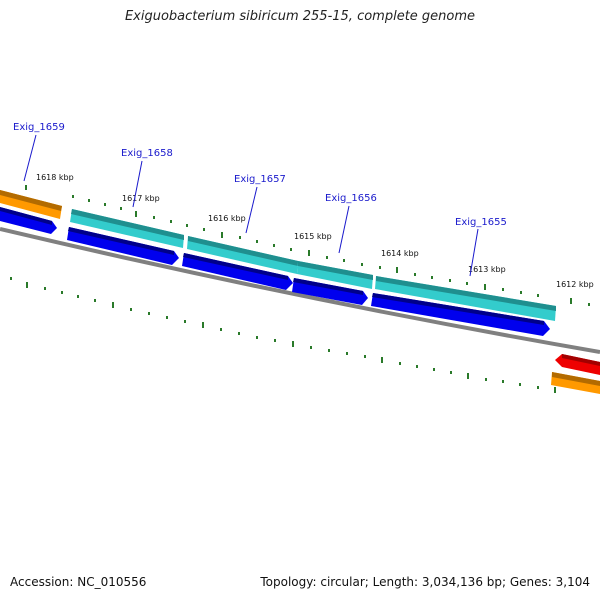 Image resolution: width=600 pixels, height=600 pixels. Describe the element at coordinates (141, 198) in the screenshot. I see `tick-label: 1617 kbp` at that location.